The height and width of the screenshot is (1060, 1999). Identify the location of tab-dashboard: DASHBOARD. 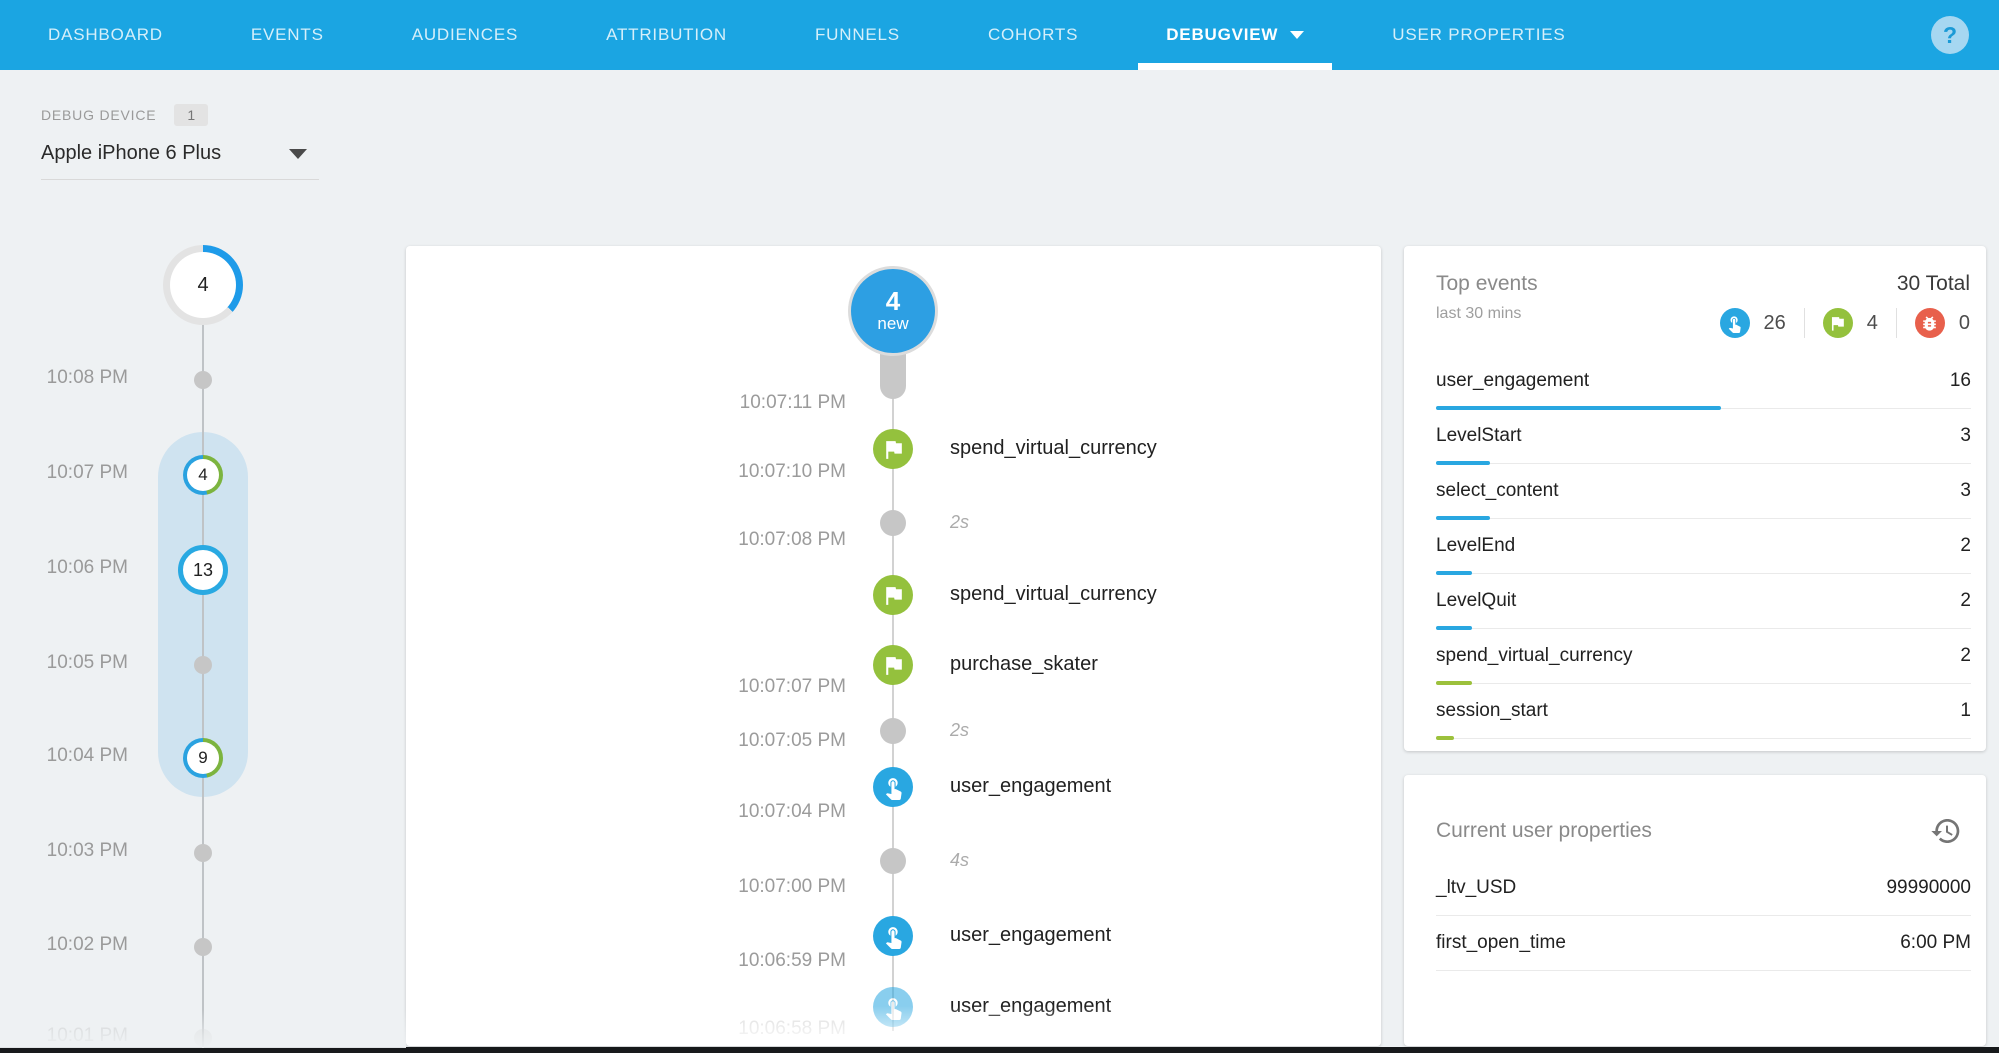
(105, 35).